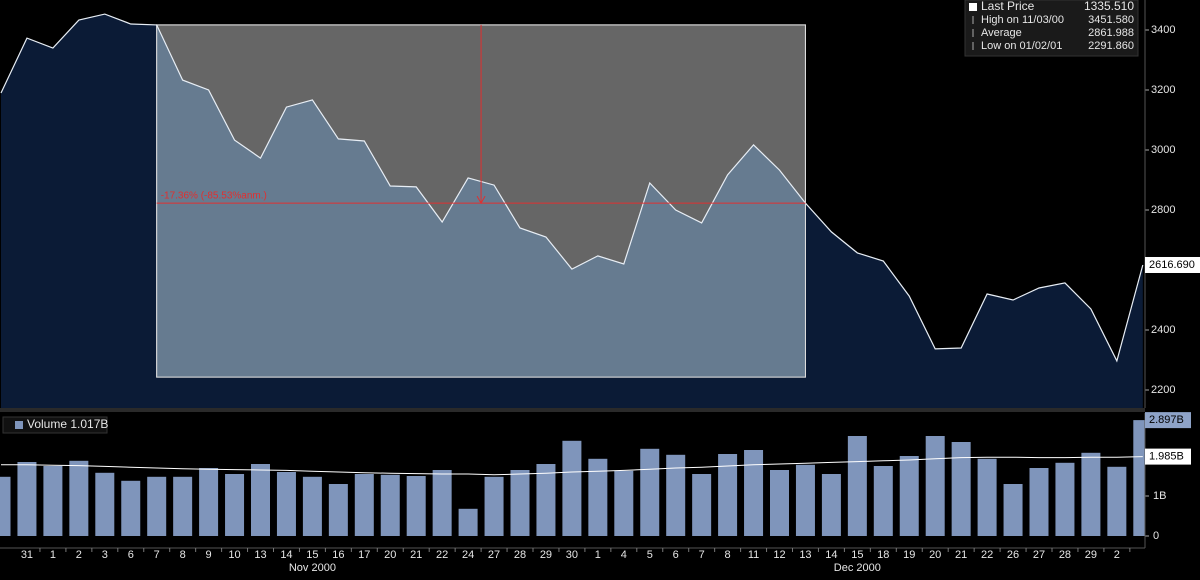 The width and height of the screenshot is (1200, 580). What do you see at coordinates (1111, 46) in the screenshot?
I see `legend-value: 2291.860` at bounding box center [1111, 46].